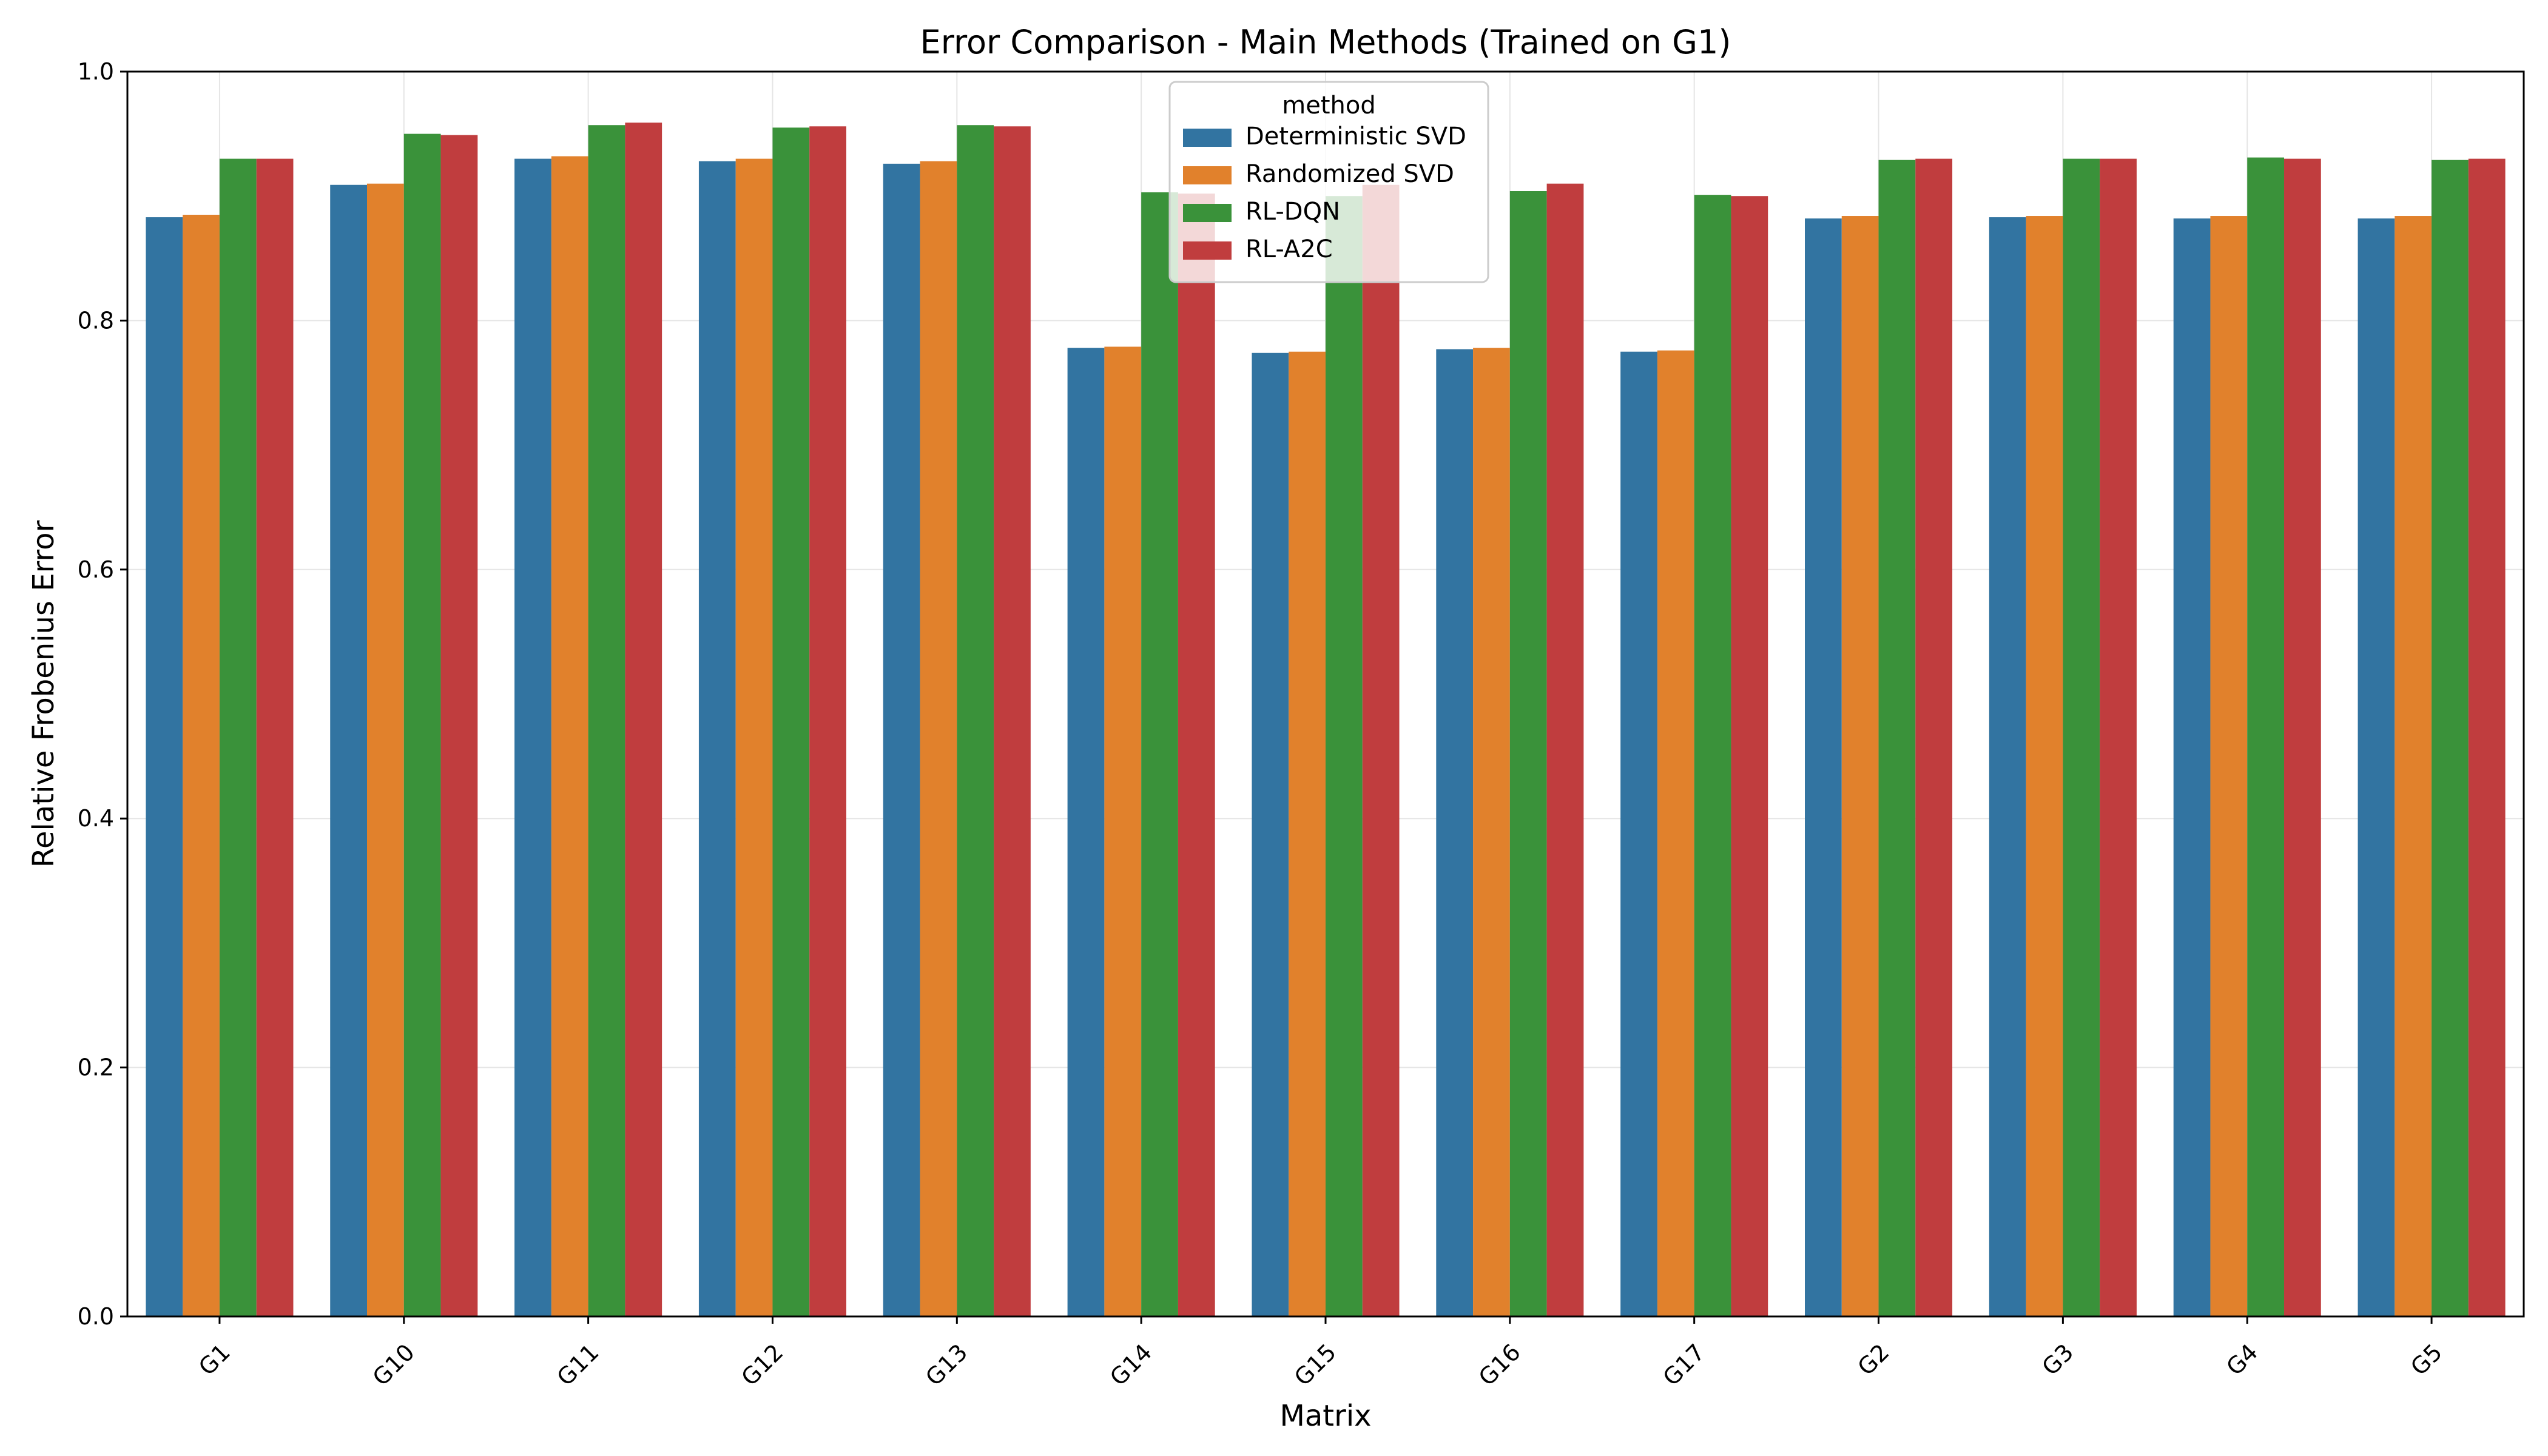  Describe the element at coordinates (1289, 249) in the screenshot. I see `legend-label: RL-A2C` at that location.